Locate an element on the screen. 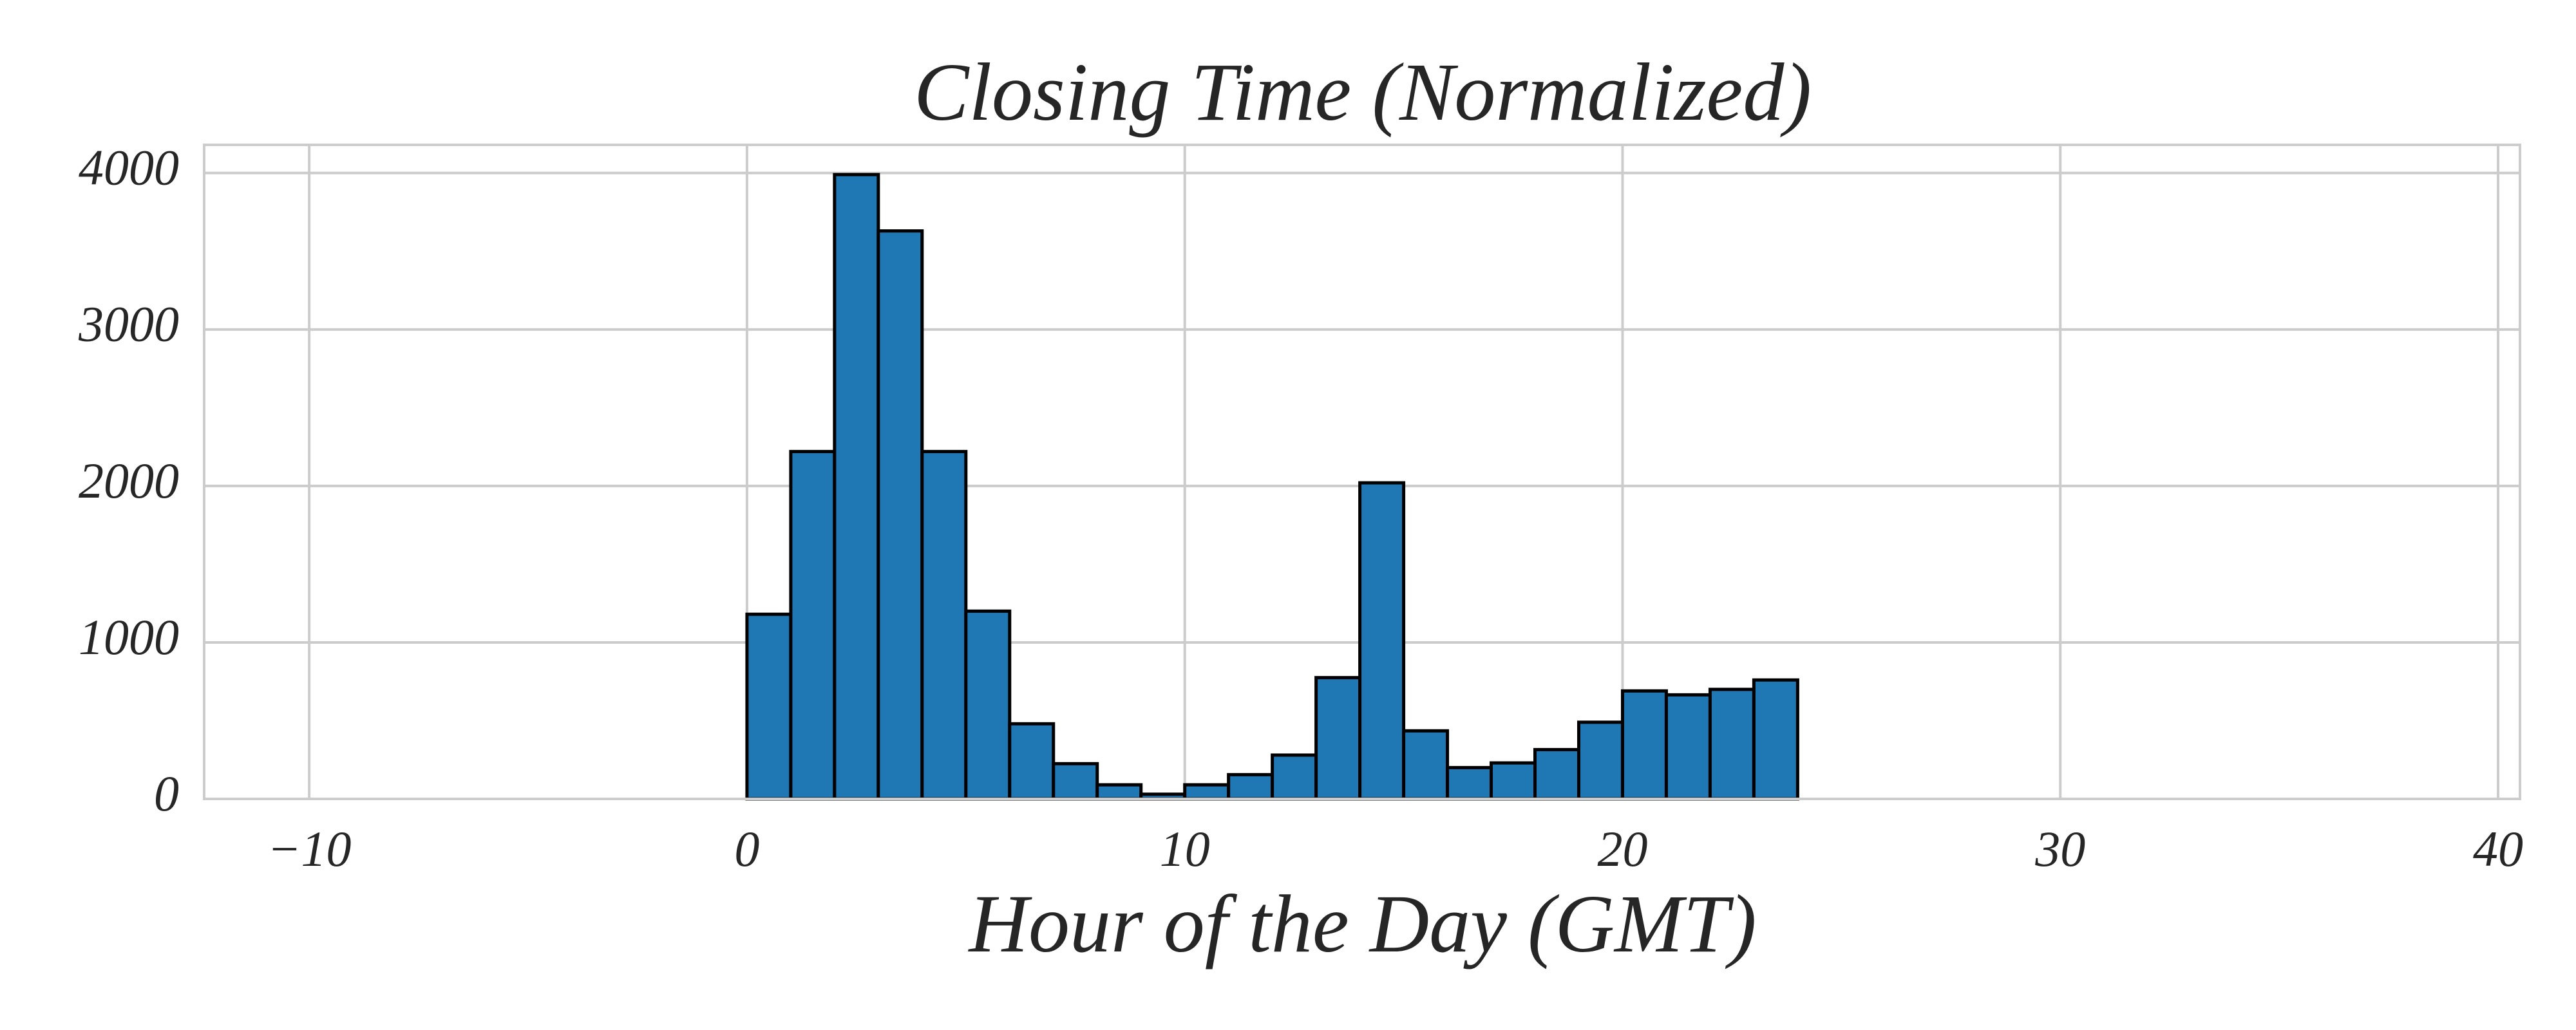 The height and width of the screenshot is (1030, 2576). x-tick-label-1: 0 is located at coordinates (747, 849).